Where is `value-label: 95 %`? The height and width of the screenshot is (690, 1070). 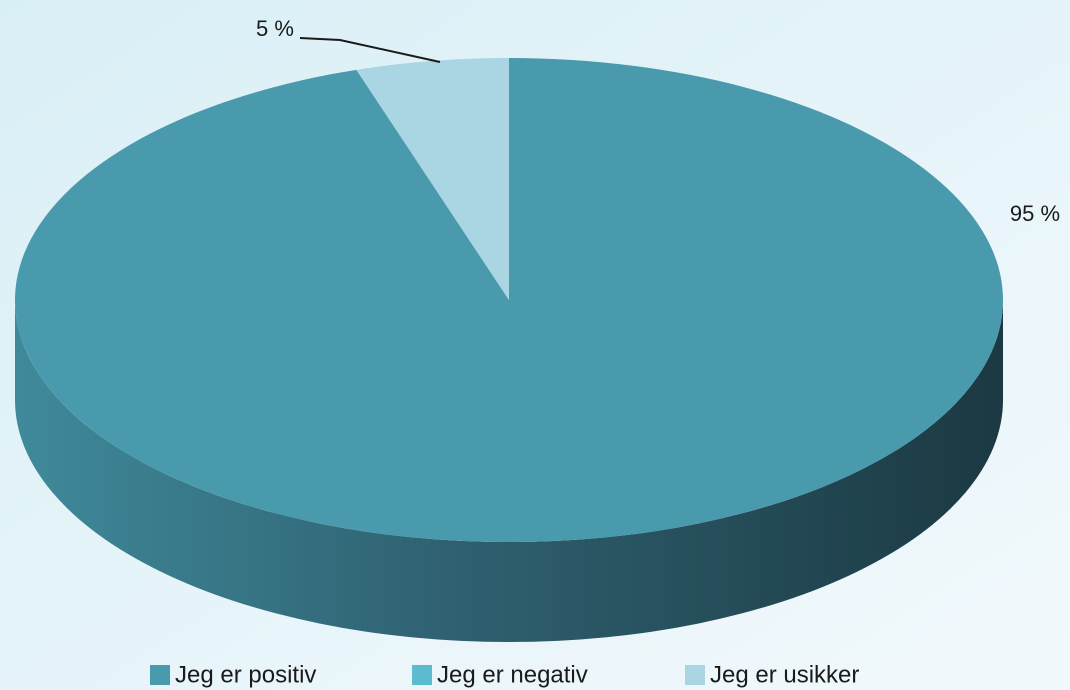 value-label: 95 % is located at coordinates (1035, 213).